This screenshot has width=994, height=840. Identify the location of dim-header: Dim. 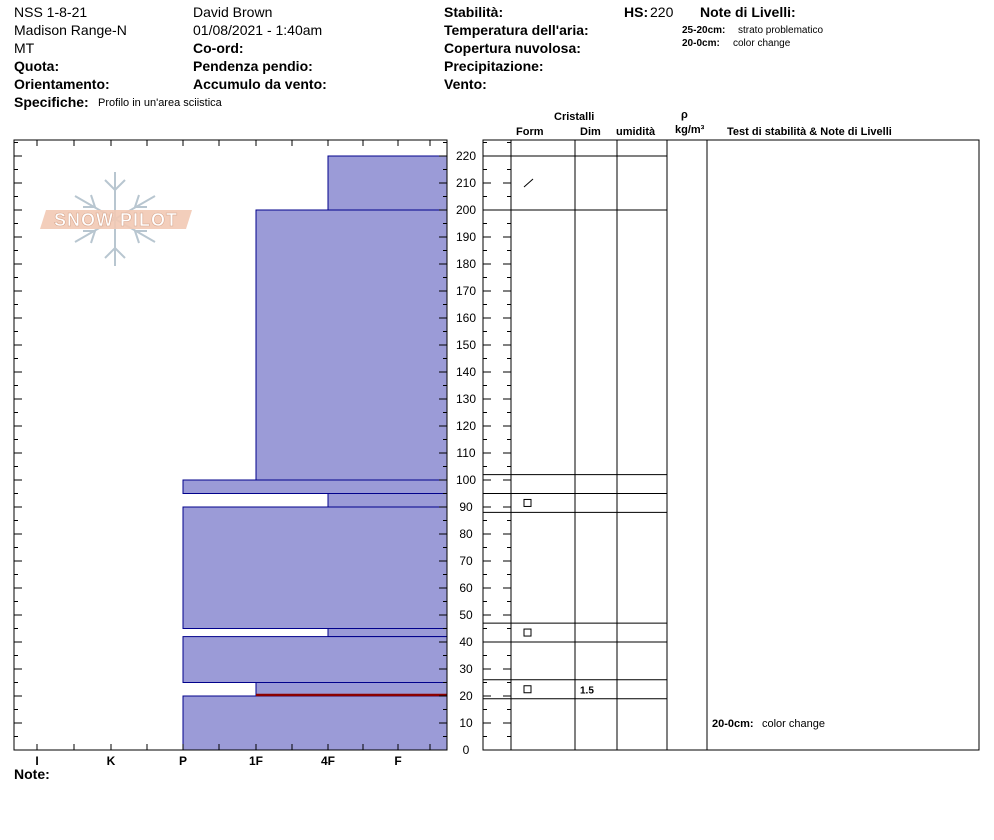
(590, 132).